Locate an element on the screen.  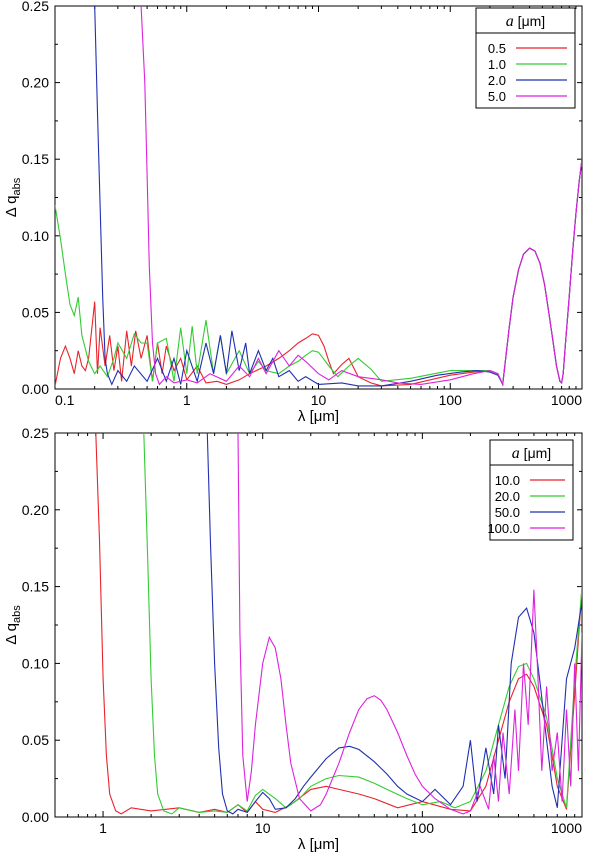
legend-label: 50.0 is located at coordinates (507, 512).